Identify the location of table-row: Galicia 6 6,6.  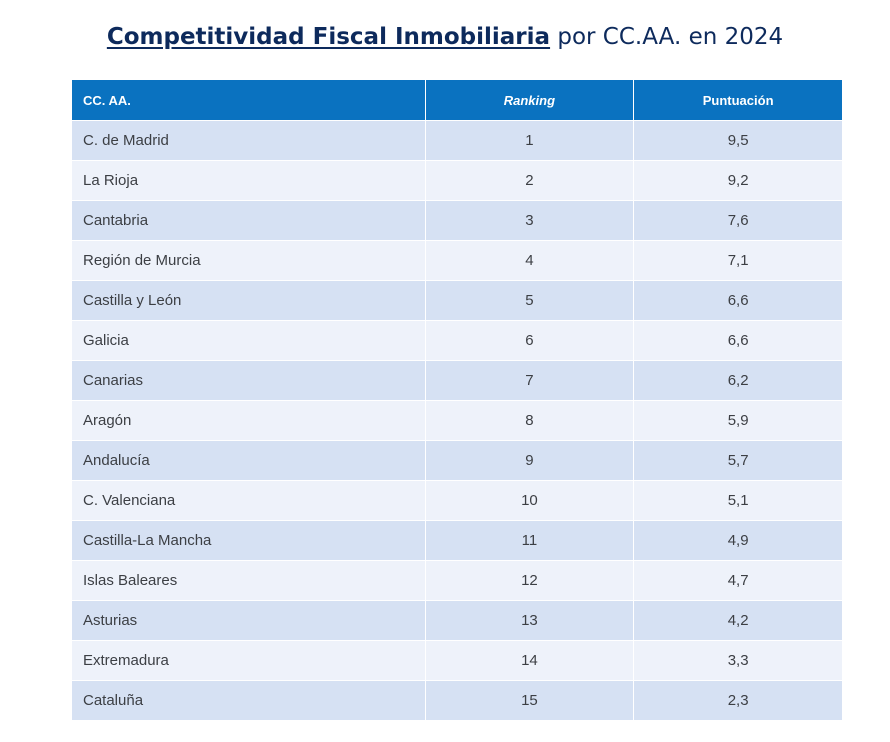
(457, 340).